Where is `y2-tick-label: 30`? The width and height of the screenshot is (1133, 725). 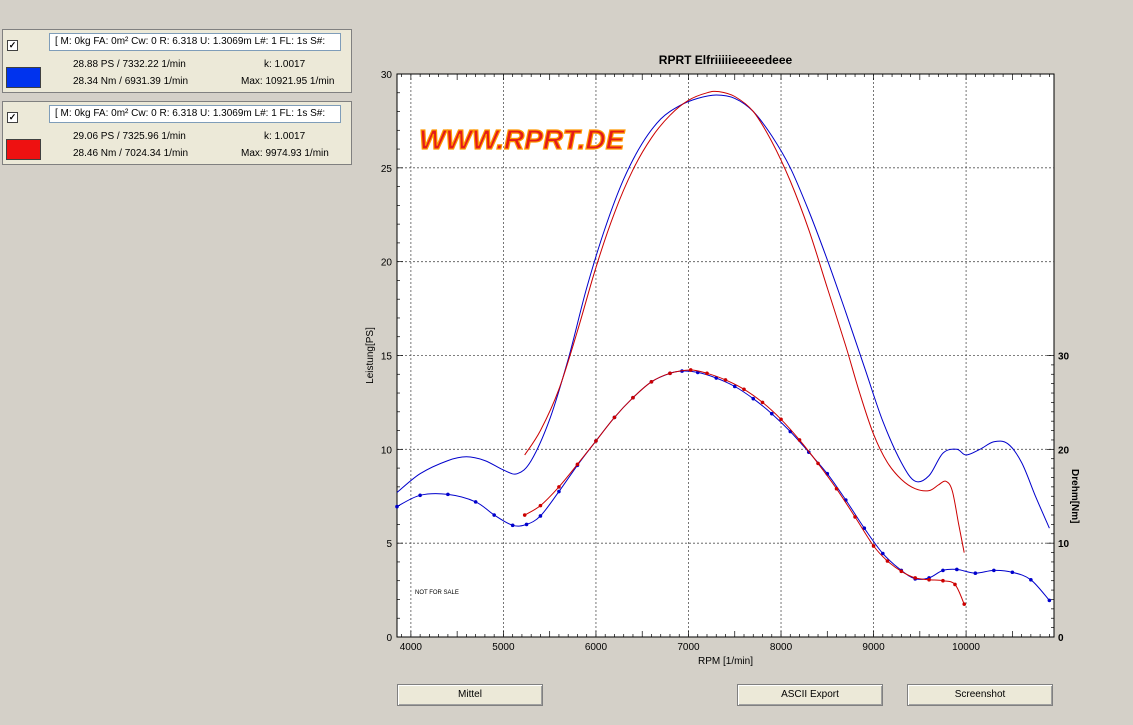
y2-tick-label: 30 is located at coordinates (1064, 357).